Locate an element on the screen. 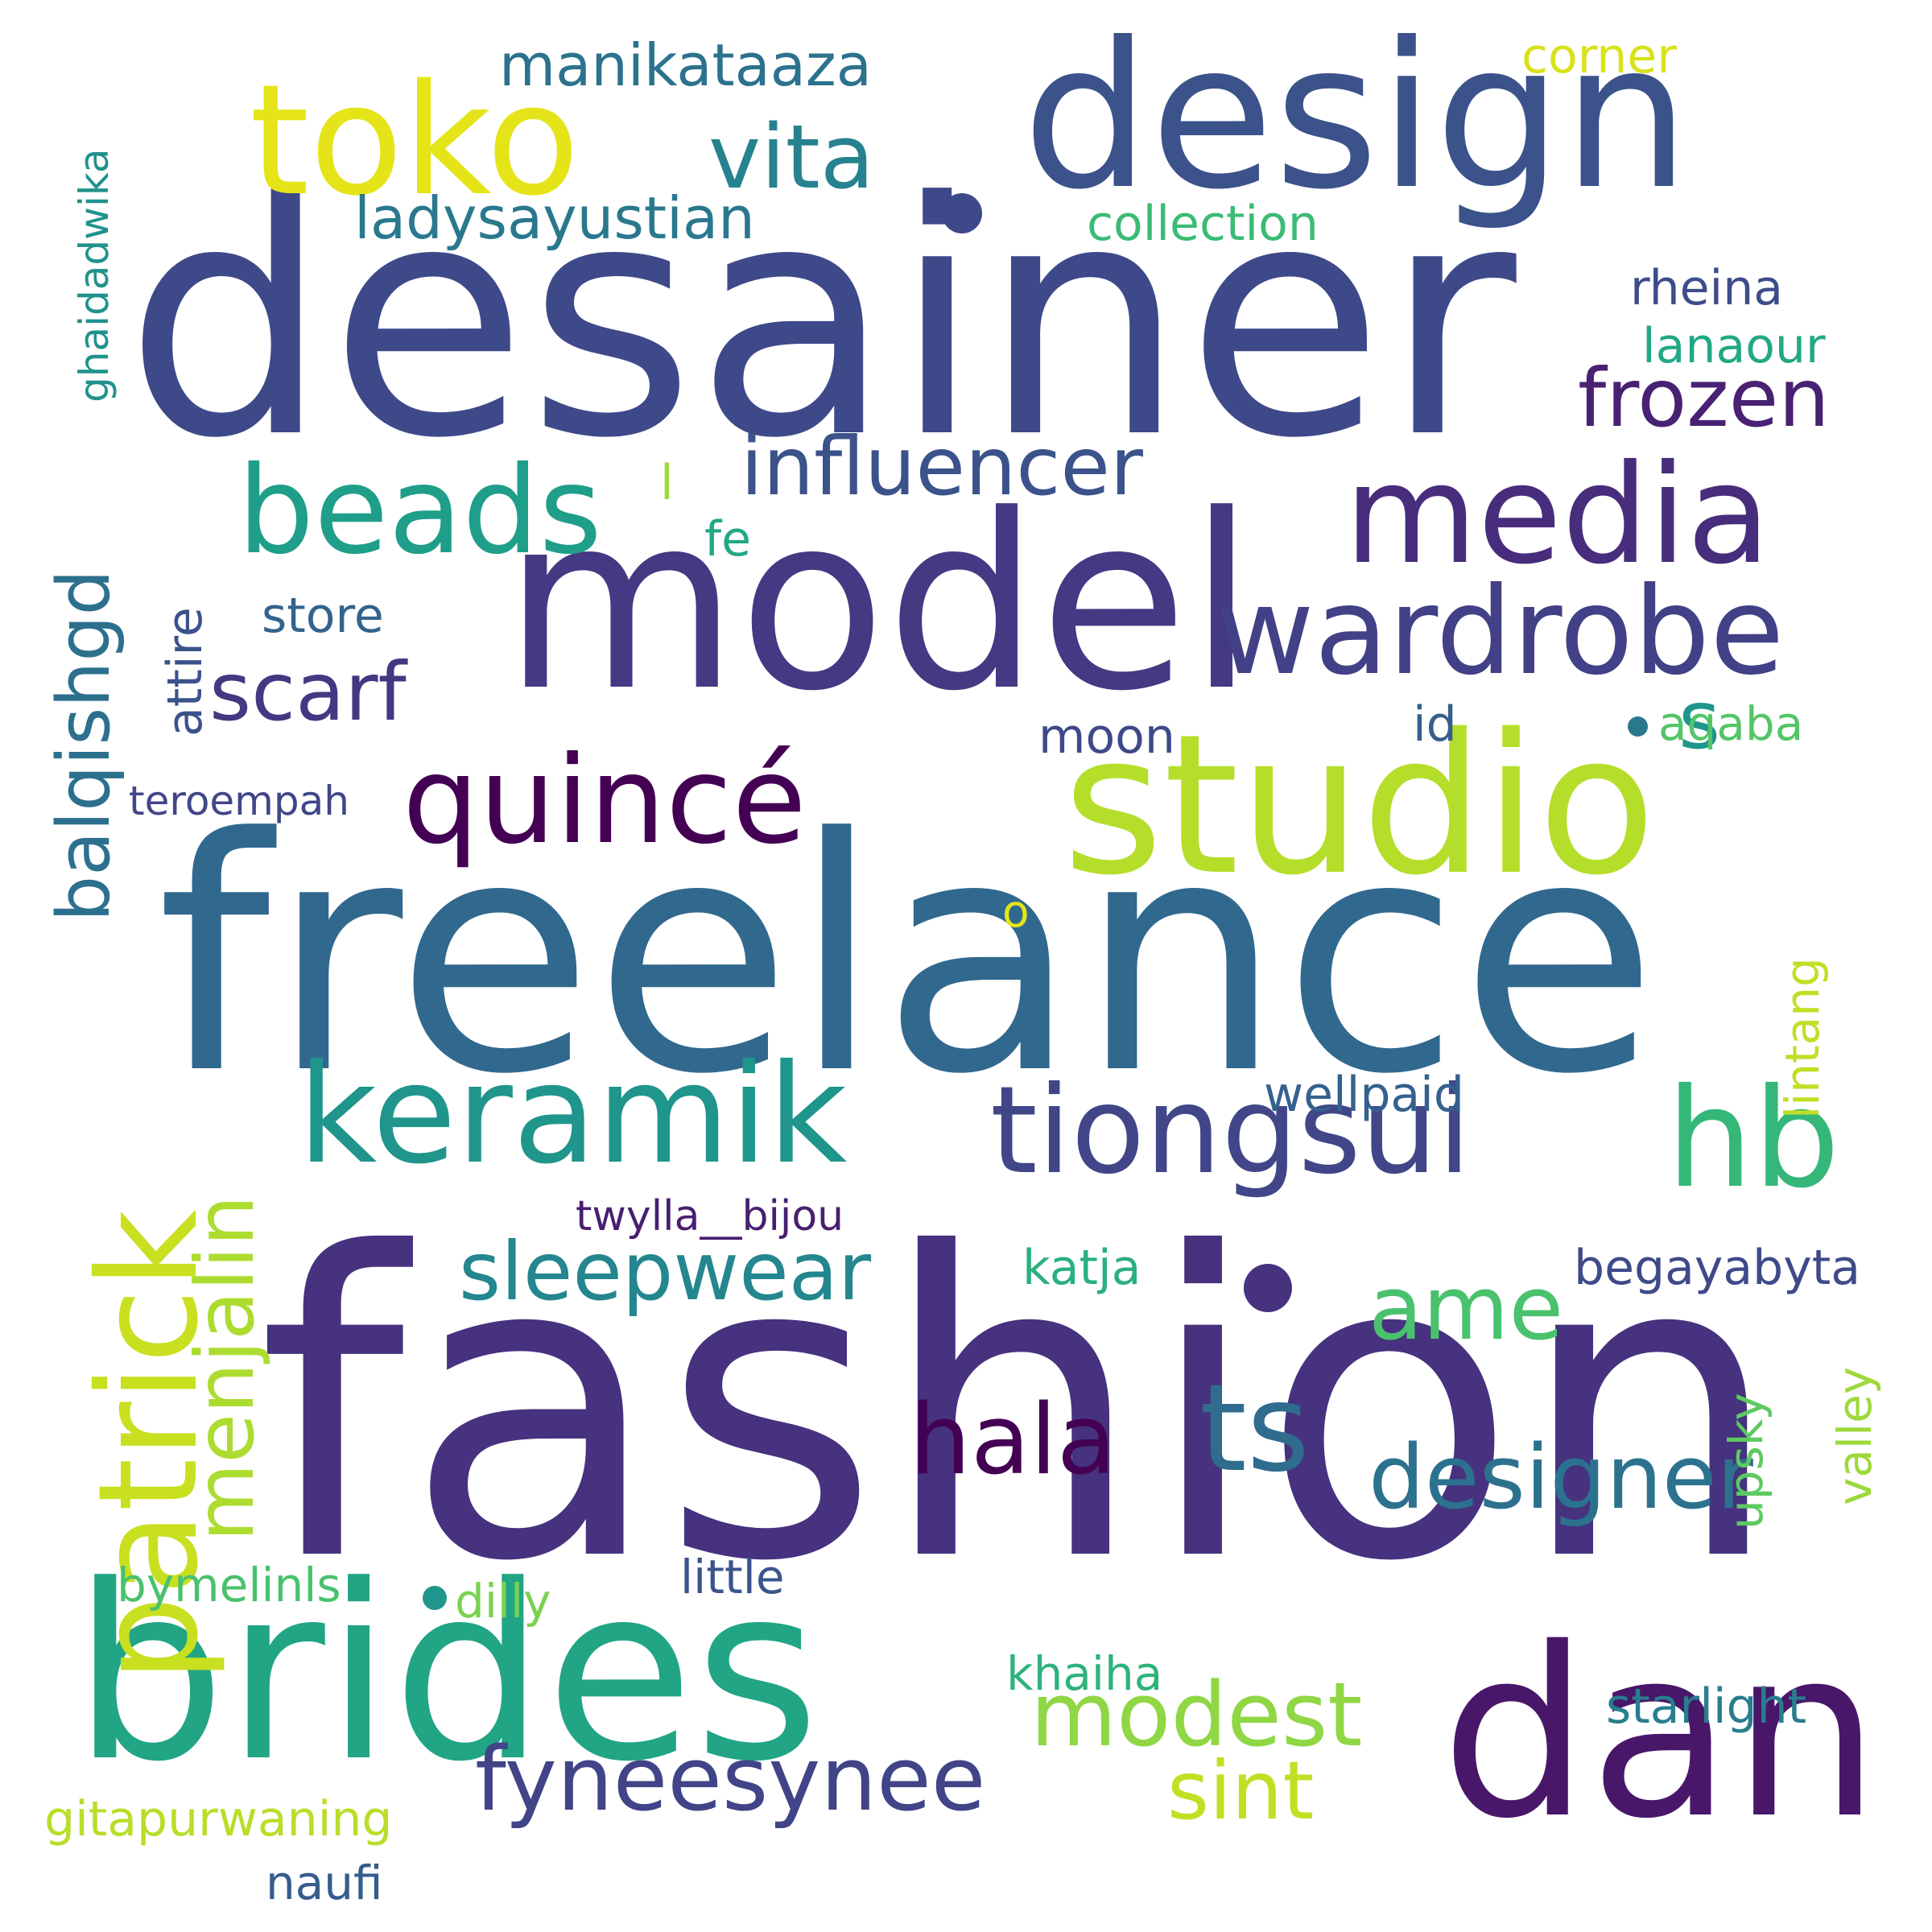 Image resolution: width=1932 pixels, height=1932 pixels. word-media: media is located at coordinates (1557, 515).